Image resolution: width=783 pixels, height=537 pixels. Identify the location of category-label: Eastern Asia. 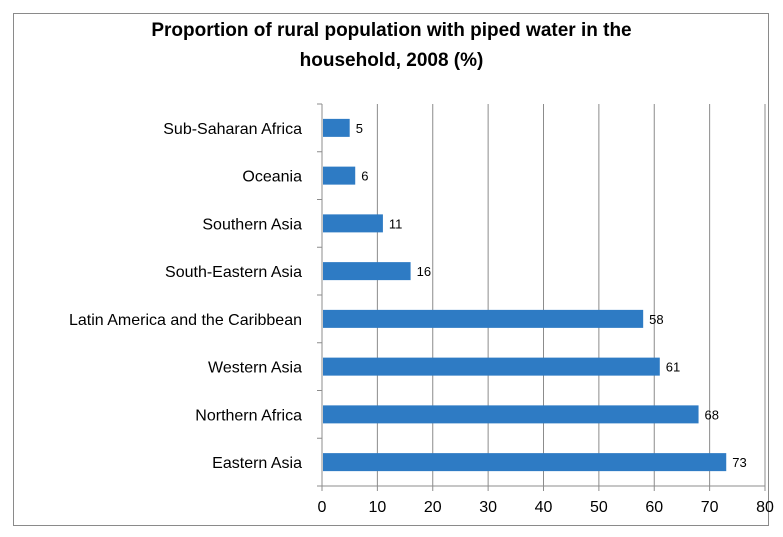
(257, 463).